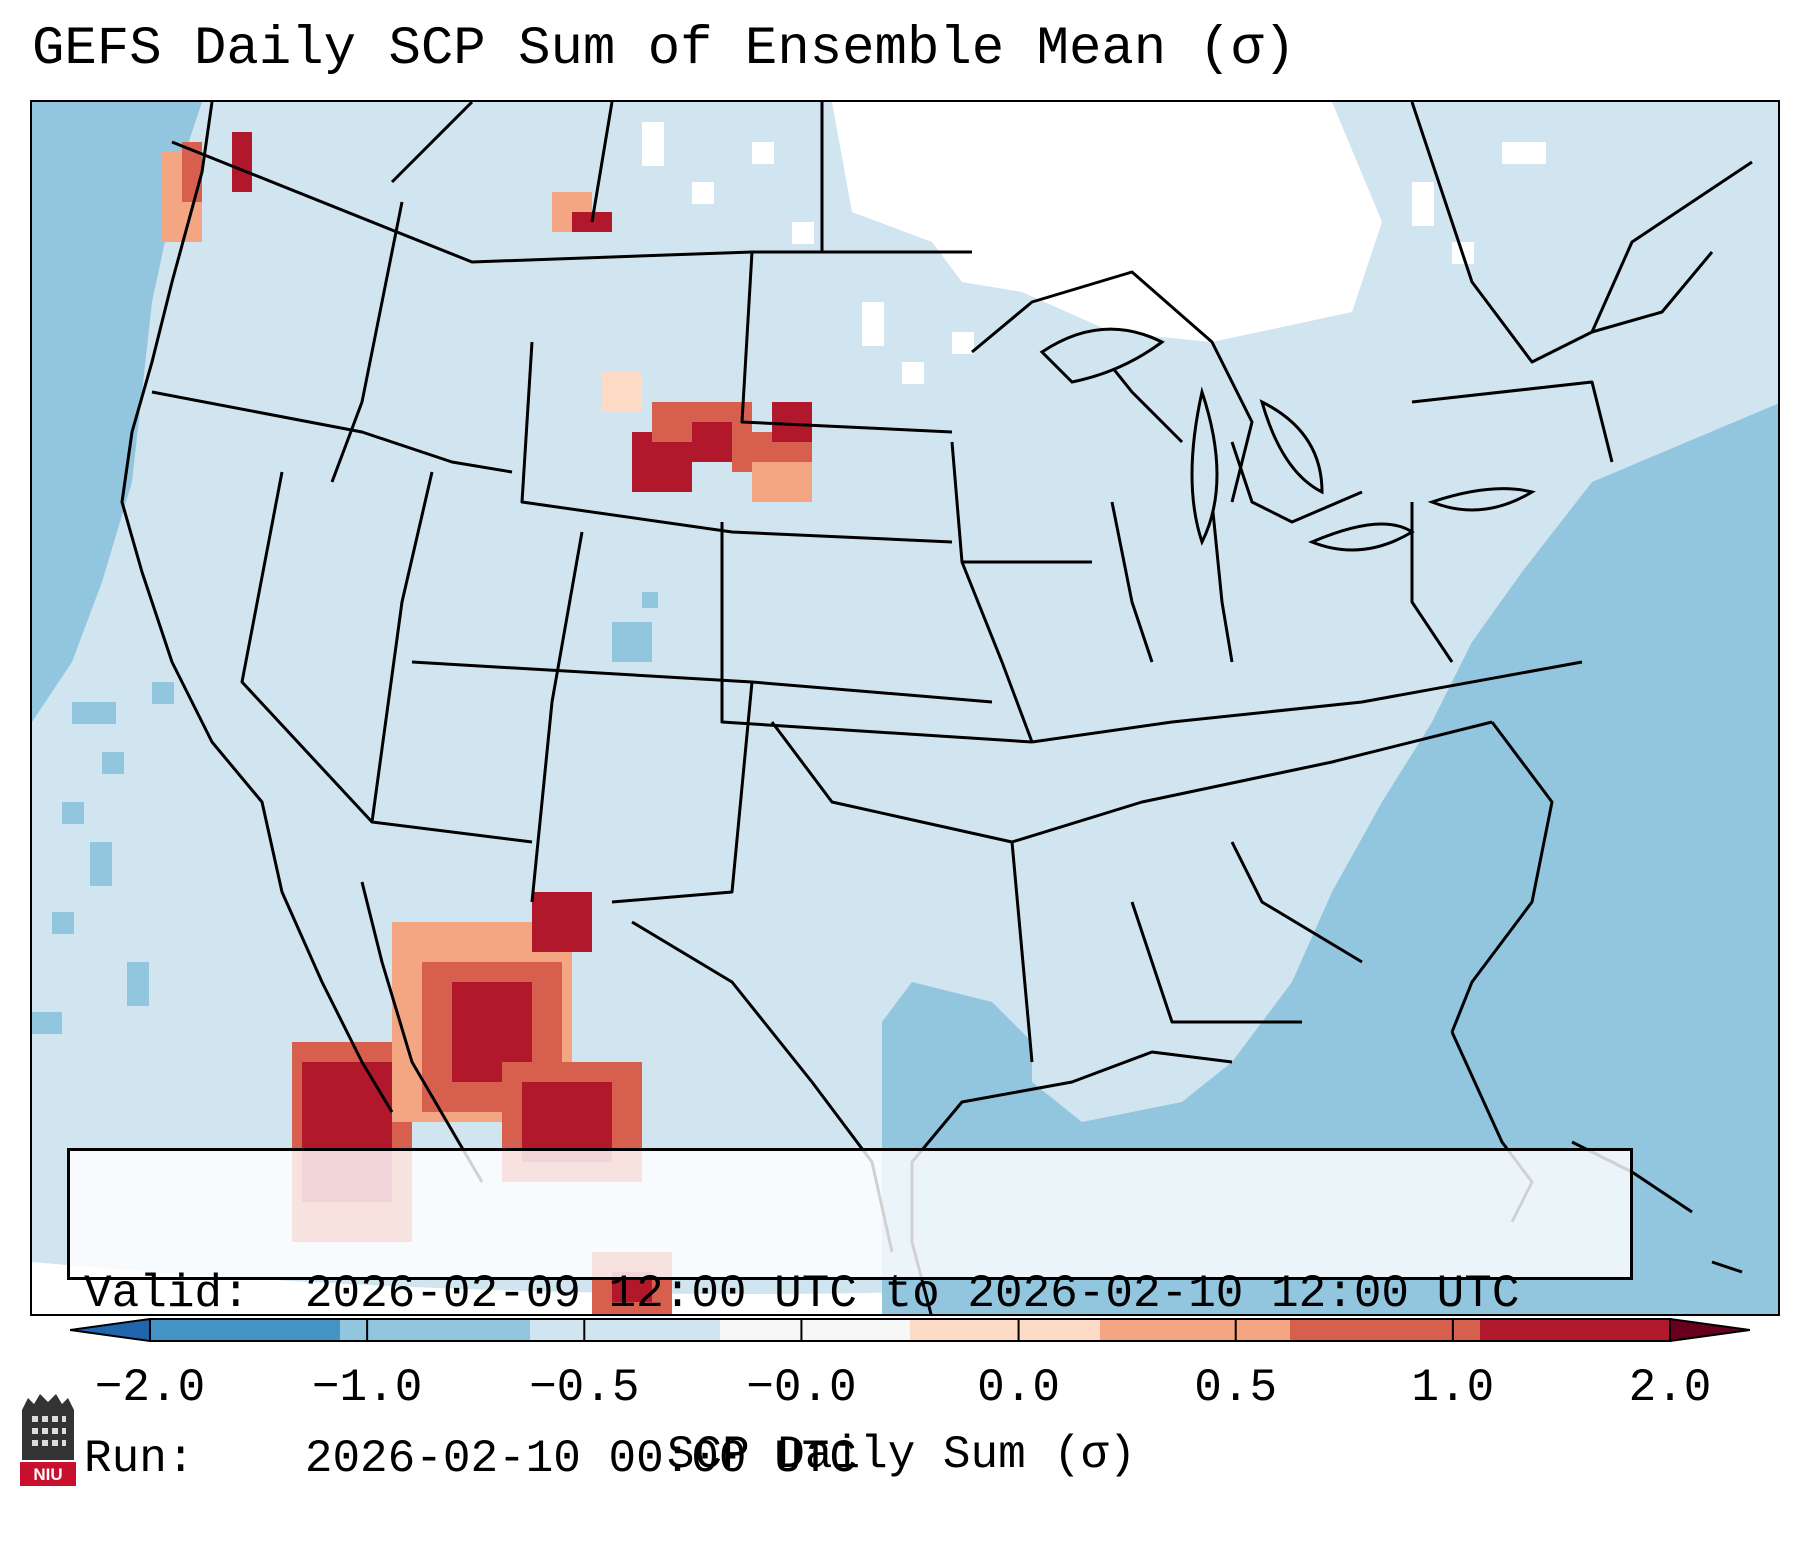 This screenshot has width=1803, height=1542. I want to click on colorbar-tick-label: −0.5, so click(584, 1388).